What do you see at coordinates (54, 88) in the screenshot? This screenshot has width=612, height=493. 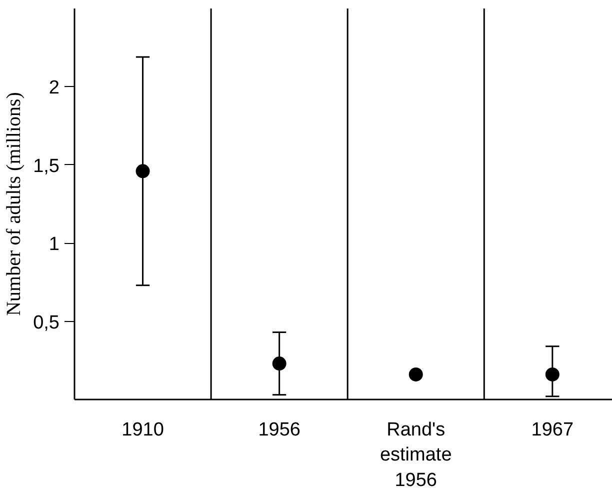 I see `y-tick-label: 2` at bounding box center [54, 88].